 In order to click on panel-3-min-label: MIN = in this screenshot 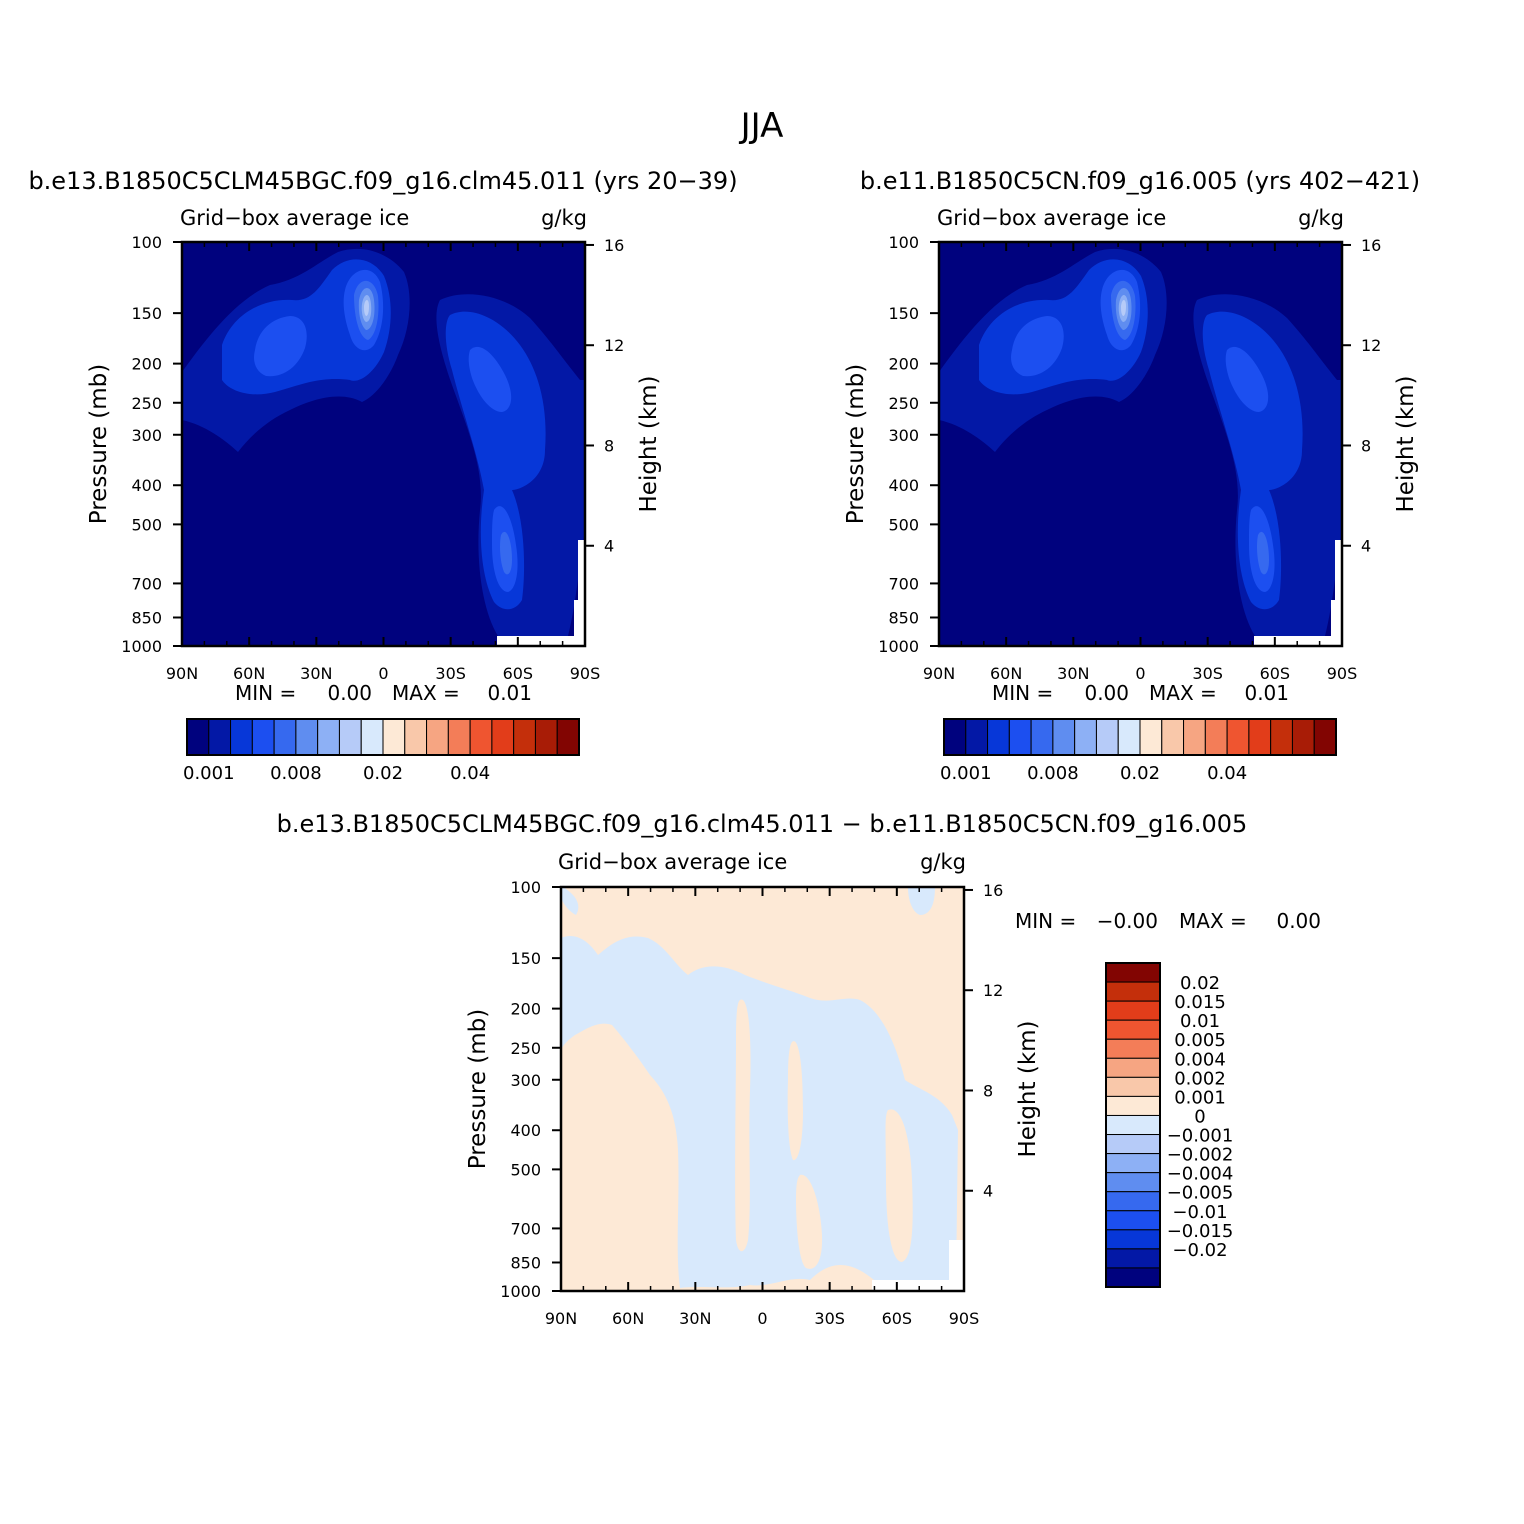, I will do `click(1045, 921)`.